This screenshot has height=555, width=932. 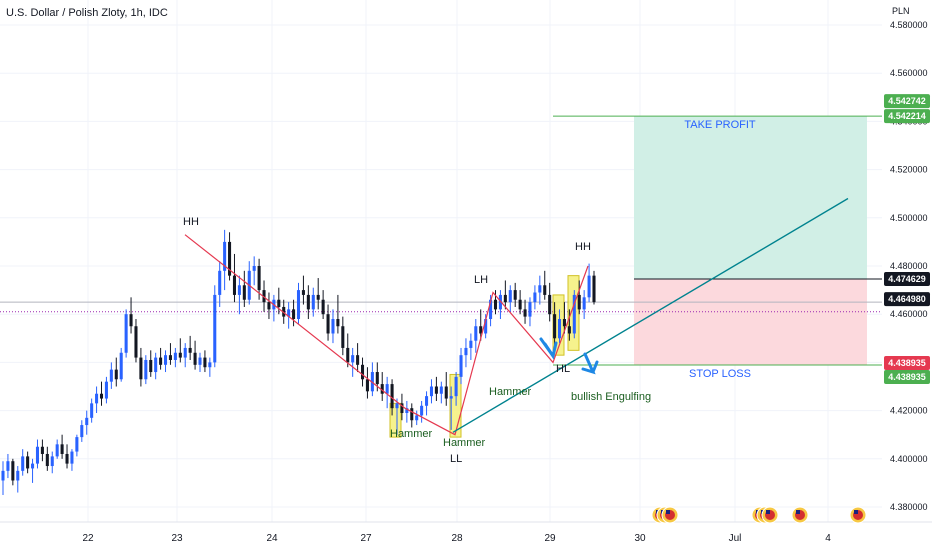 What do you see at coordinates (750, 248) in the screenshot?
I see `position-zones: TAKE PROFIT STOP LOSS` at bounding box center [750, 248].